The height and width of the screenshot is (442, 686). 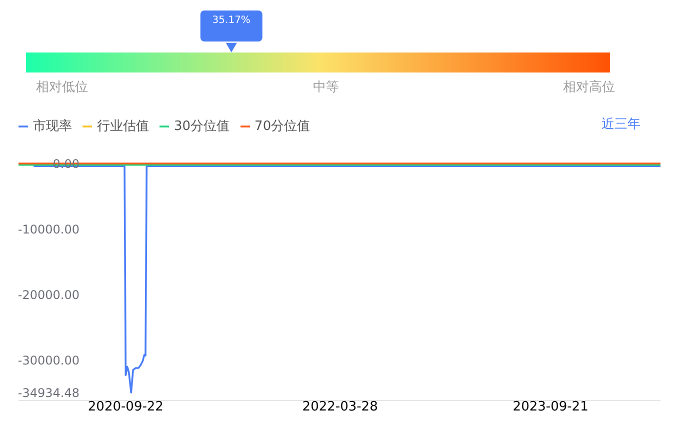 What do you see at coordinates (231, 20) in the screenshot?
I see `data-label: 35.17%` at bounding box center [231, 20].